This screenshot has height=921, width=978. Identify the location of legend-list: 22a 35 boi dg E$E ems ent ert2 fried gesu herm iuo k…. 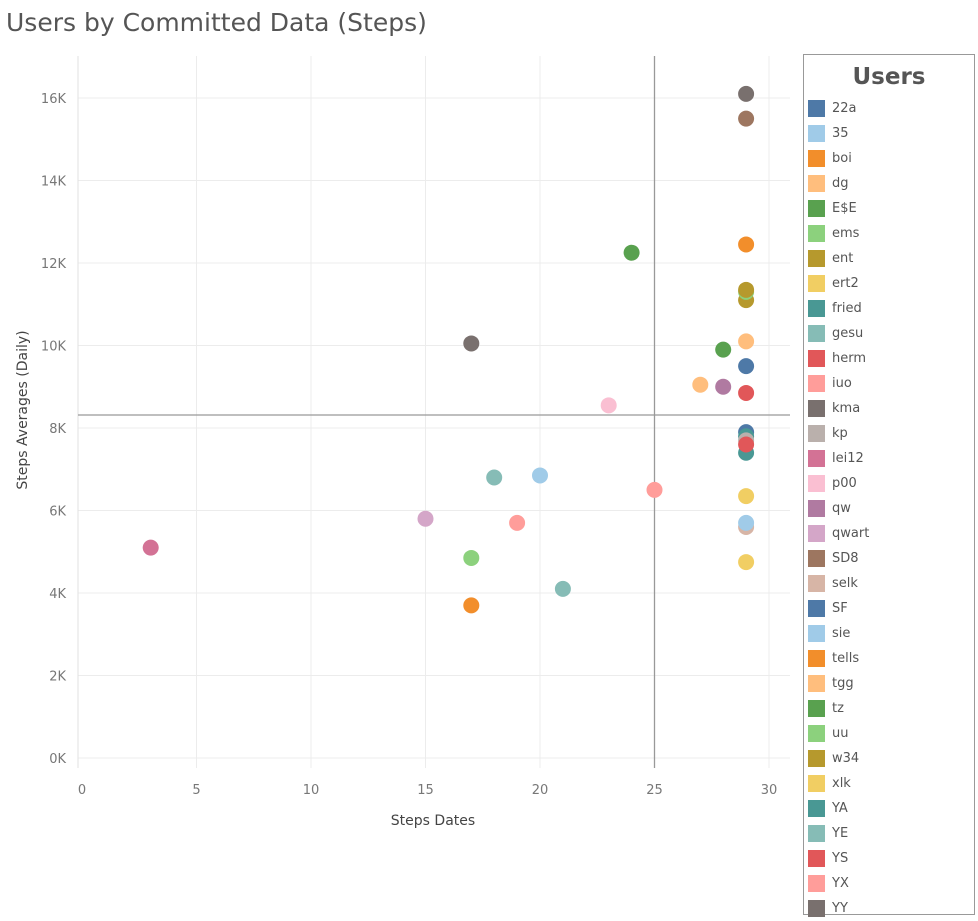
(838, 508).